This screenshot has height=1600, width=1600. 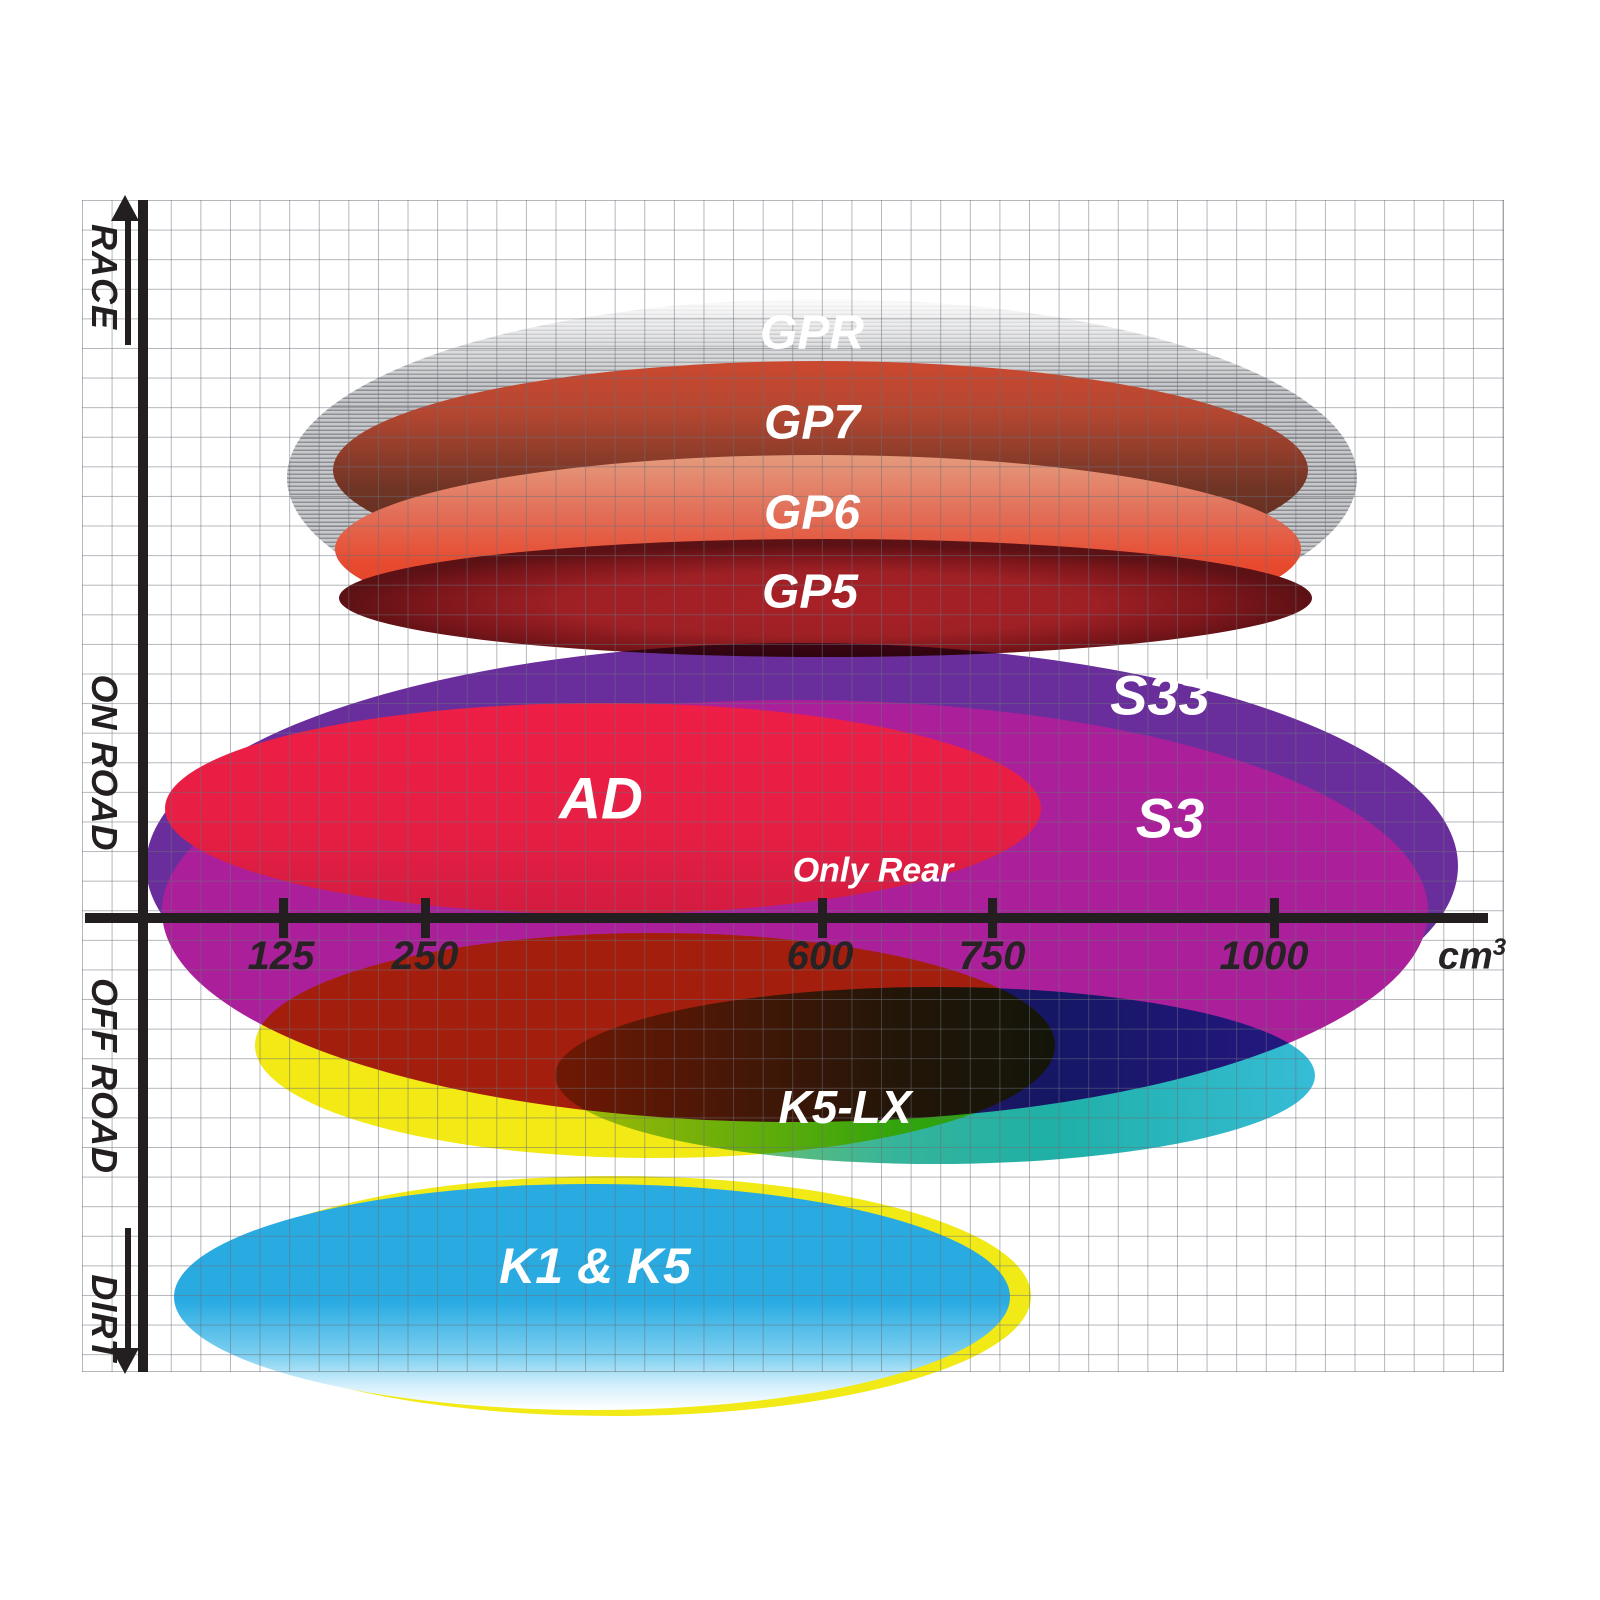 What do you see at coordinates (992, 956) in the screenshot?
I see `x-tick-label-750: 750` at bounding box center [992, 956].